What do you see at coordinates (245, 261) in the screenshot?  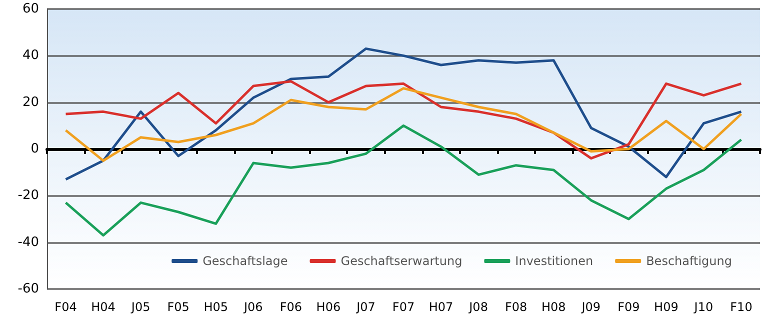 I see `legend-label: Geschaftslage` at bounding box center [245, 261].